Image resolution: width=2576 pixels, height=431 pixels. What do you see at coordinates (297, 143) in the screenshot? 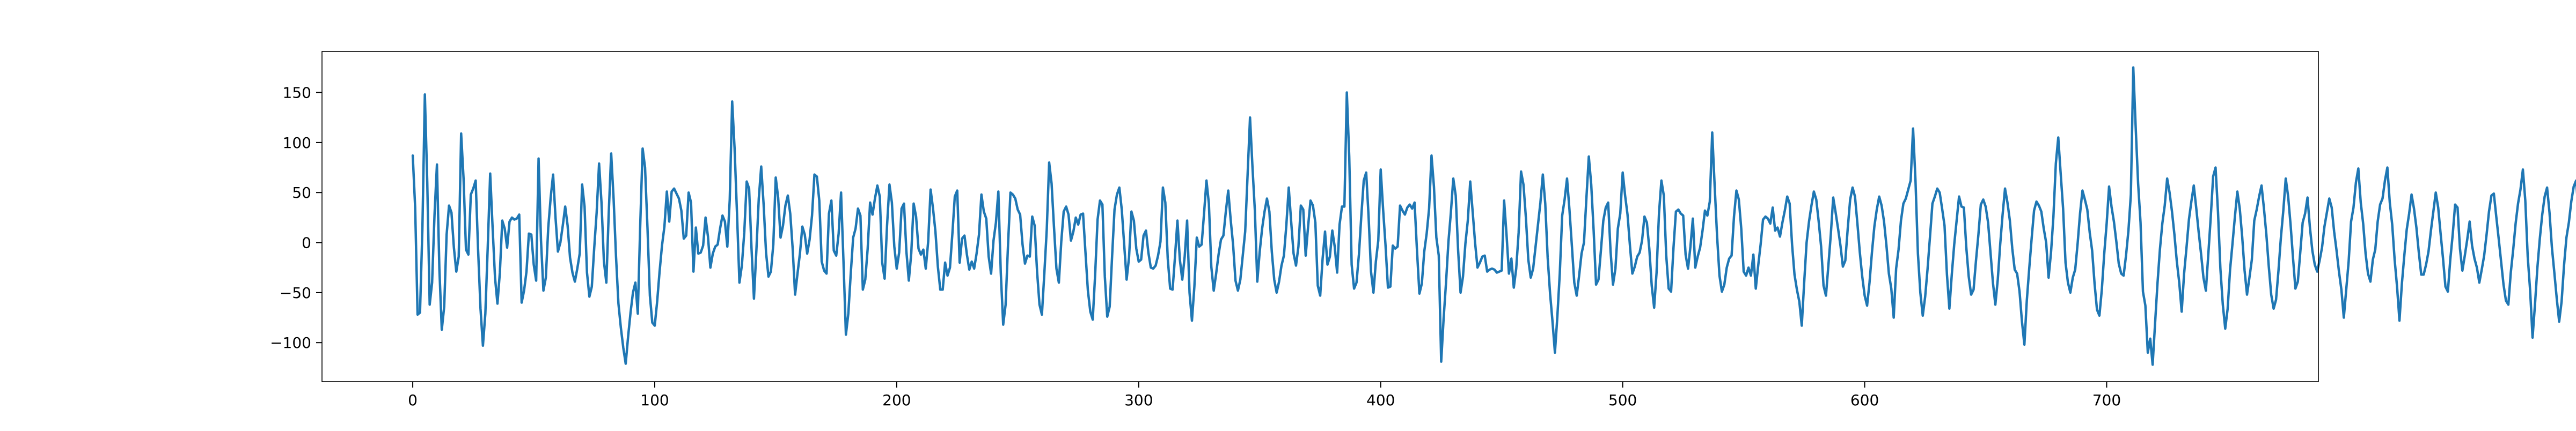
I see `y-tick-label: 100` at bounding box center [297, 143].